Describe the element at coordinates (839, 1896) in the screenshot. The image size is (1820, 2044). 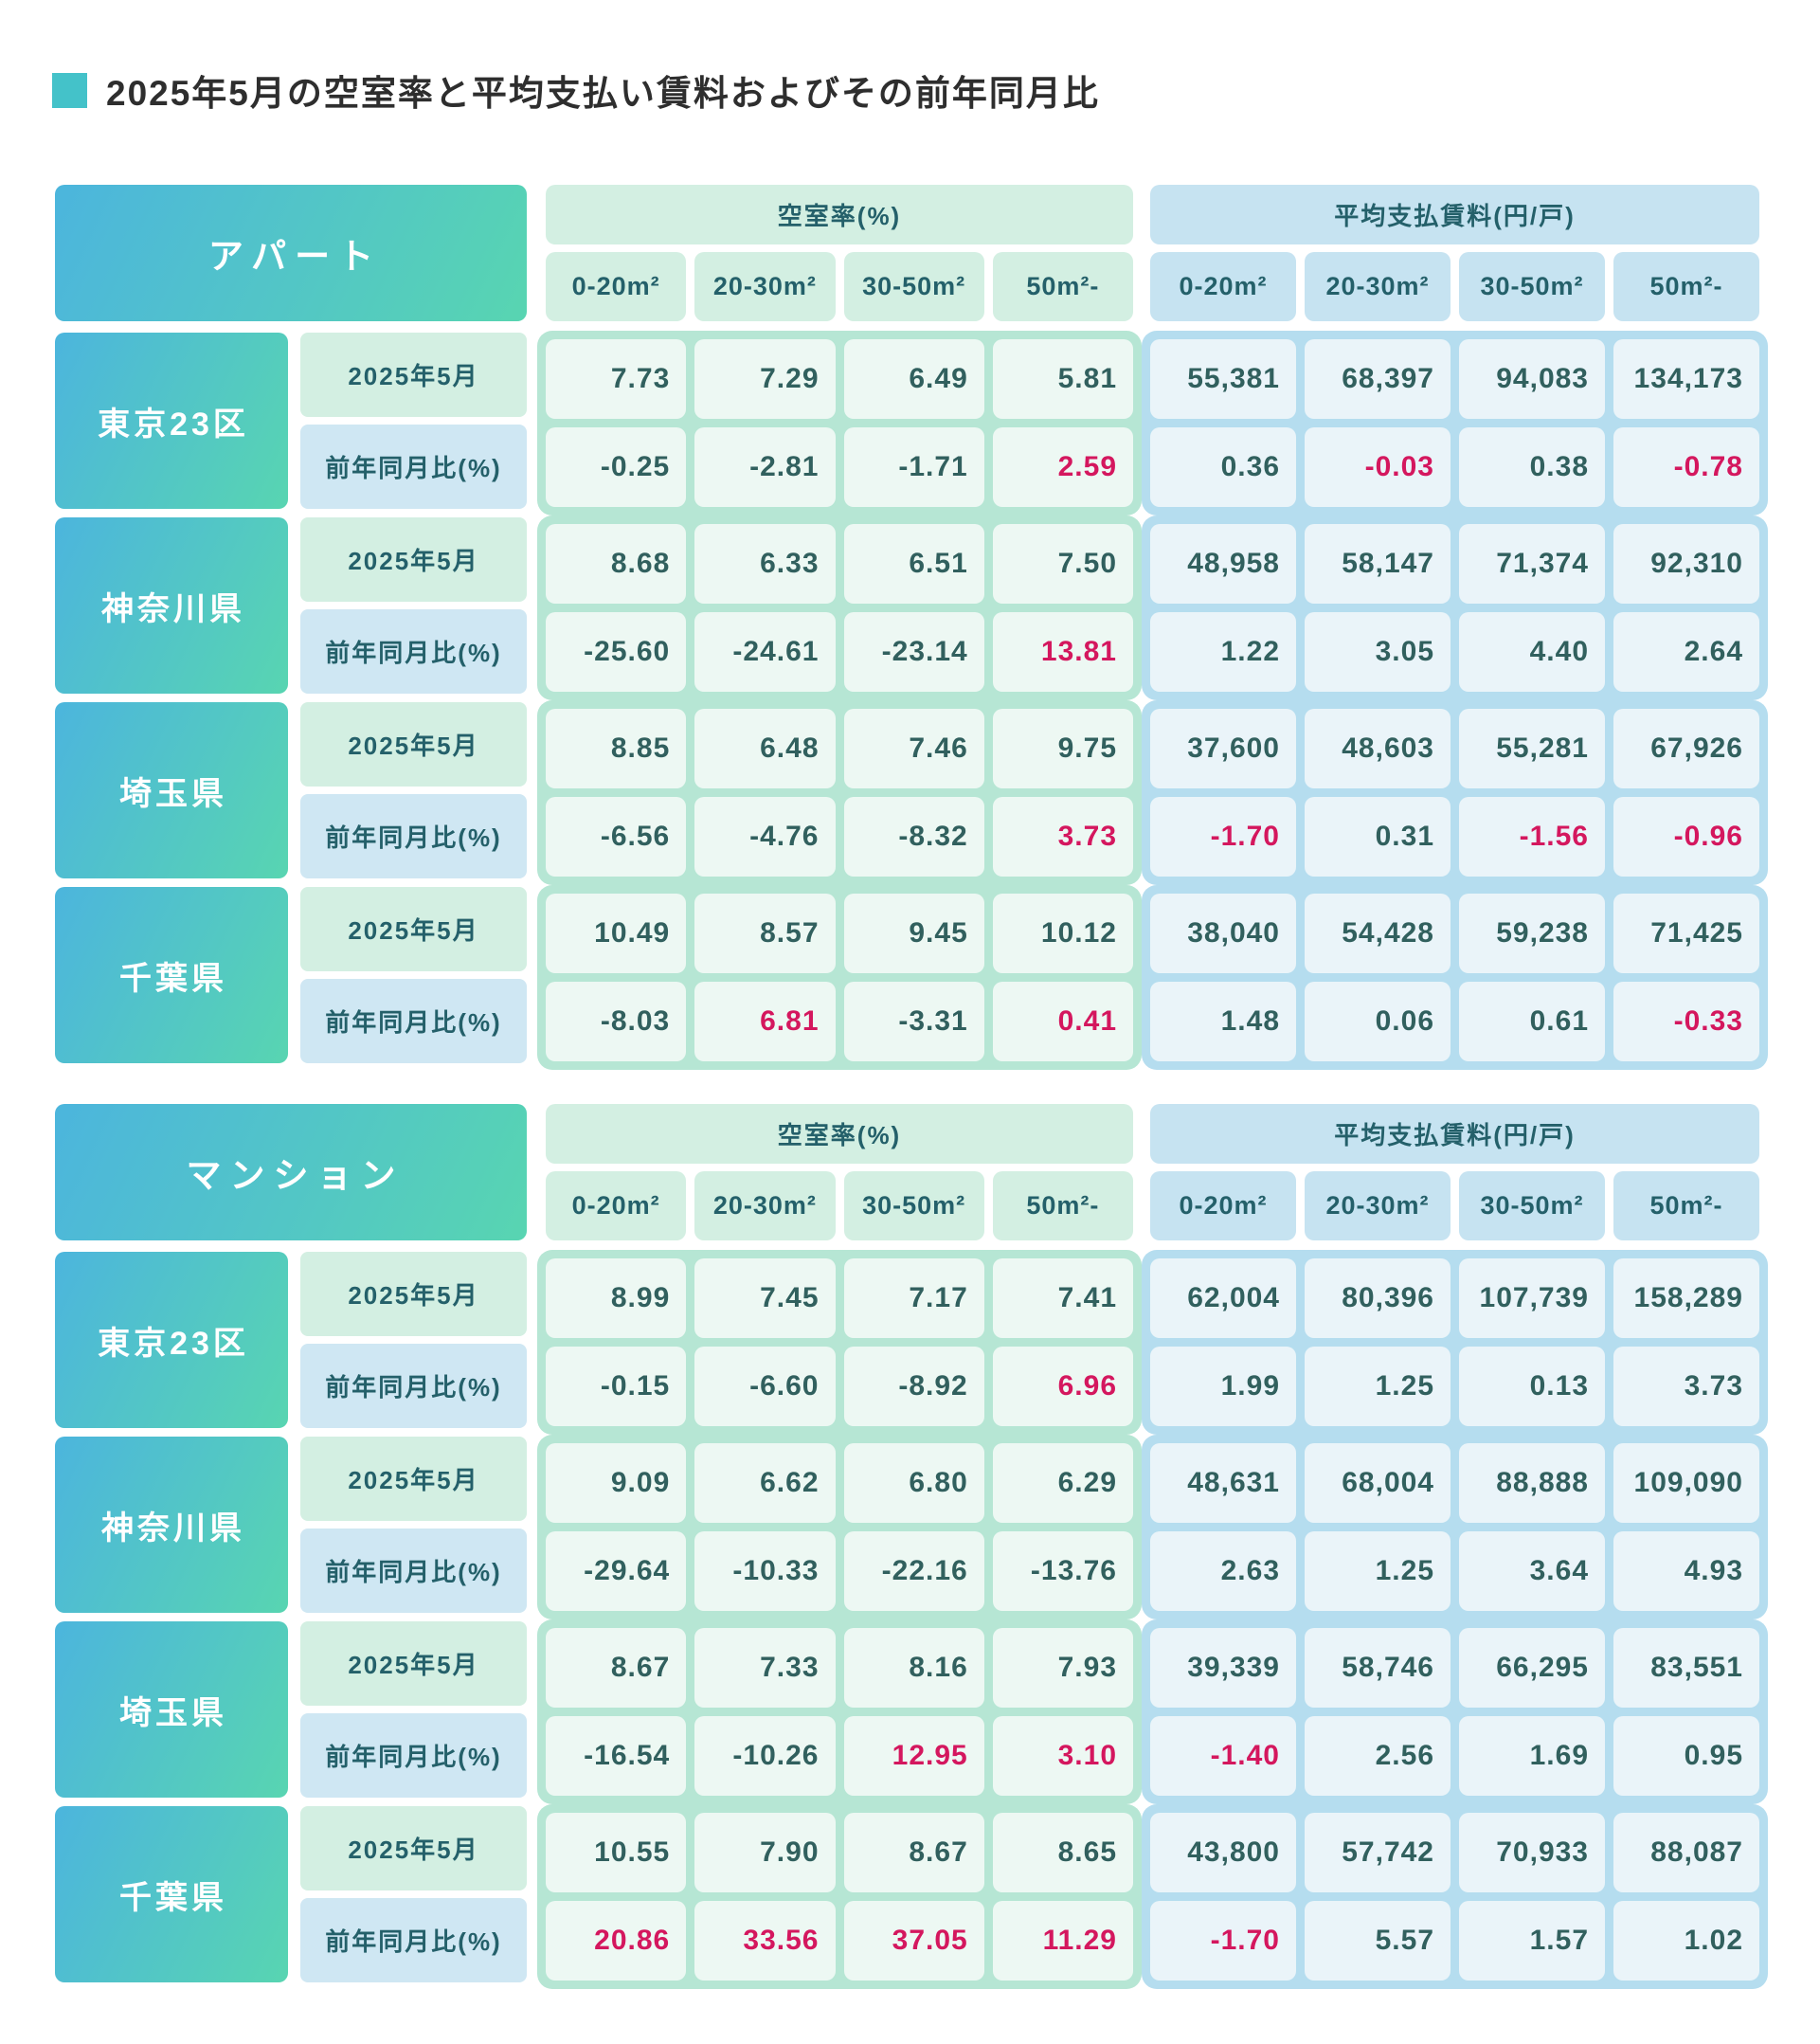
I see `vacancy-data-block: 10.55 7.90 8.67 8.65 20.86 33.56 37.05 11.29` at that location.